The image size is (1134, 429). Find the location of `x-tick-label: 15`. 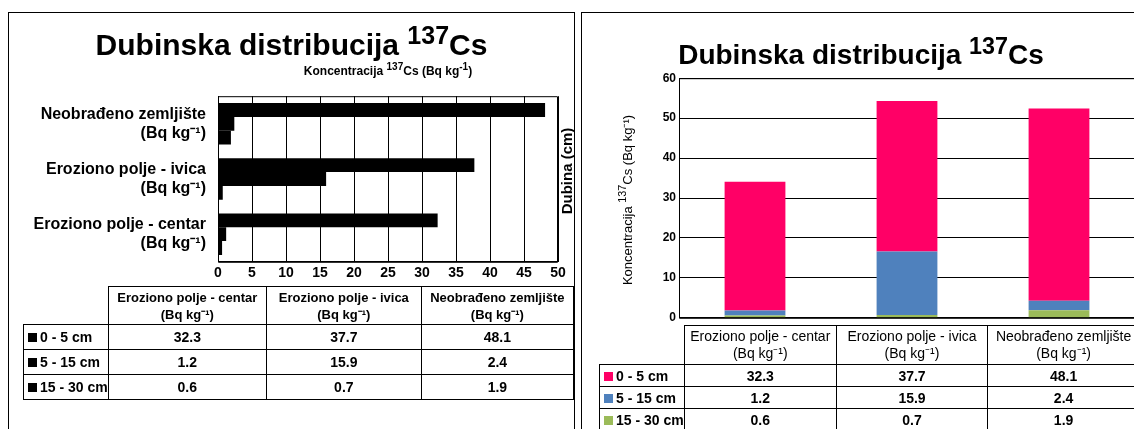

x-tick-label: 15 is located at coordinates (320, 272).